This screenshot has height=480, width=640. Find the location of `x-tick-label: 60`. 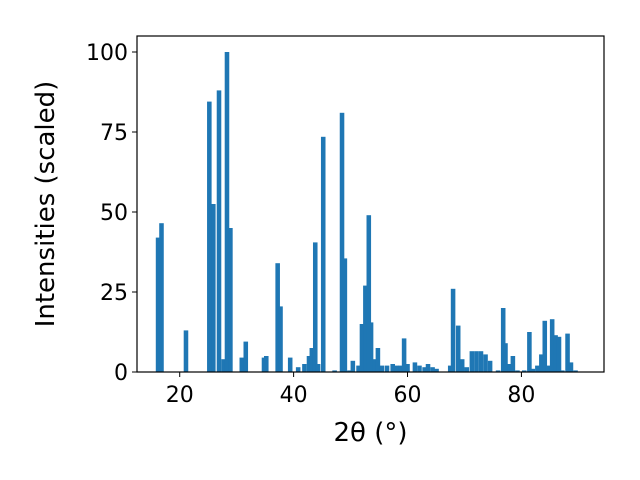

x-tick-label: 60 is located at coordinates (408, 395).